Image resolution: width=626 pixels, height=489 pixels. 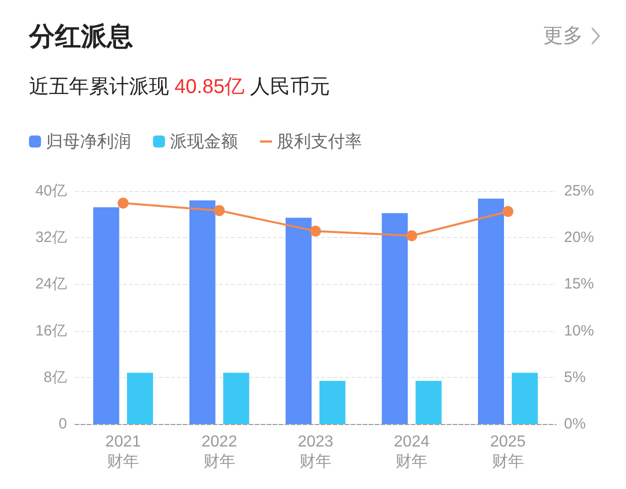 What do you see at coordinates (319, 141) in the screenshot?
I see `legend-label: 股利支付率` at bounding box center [319, 141].